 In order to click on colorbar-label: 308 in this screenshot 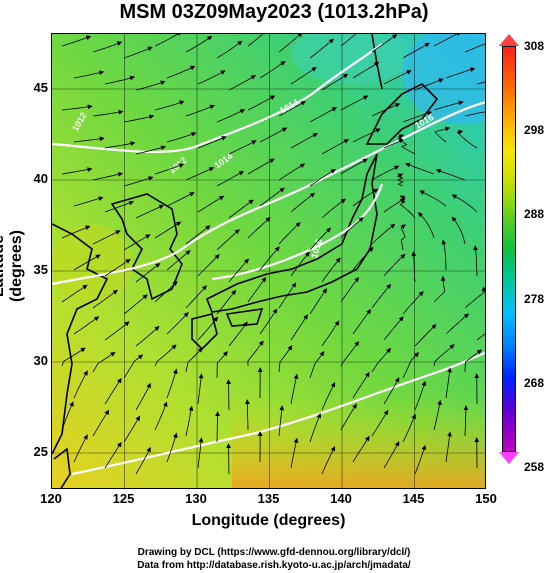, I will do `click(534, 46)`.